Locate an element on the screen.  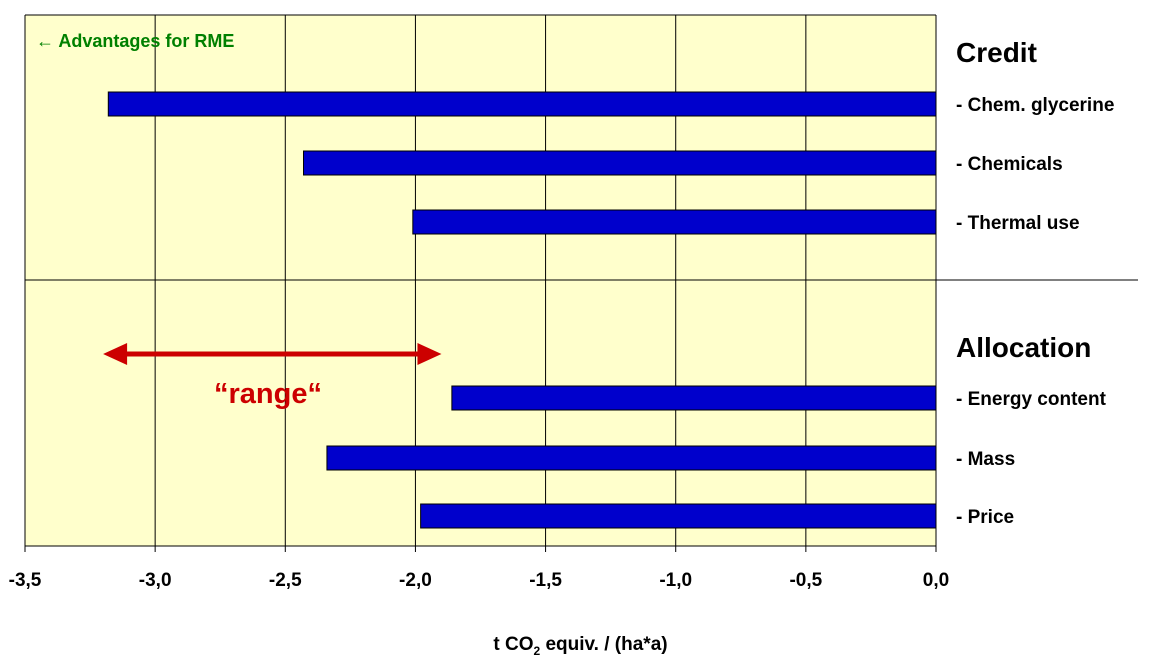
category-label: - Thermal use is located at coordinates (1018, 223).